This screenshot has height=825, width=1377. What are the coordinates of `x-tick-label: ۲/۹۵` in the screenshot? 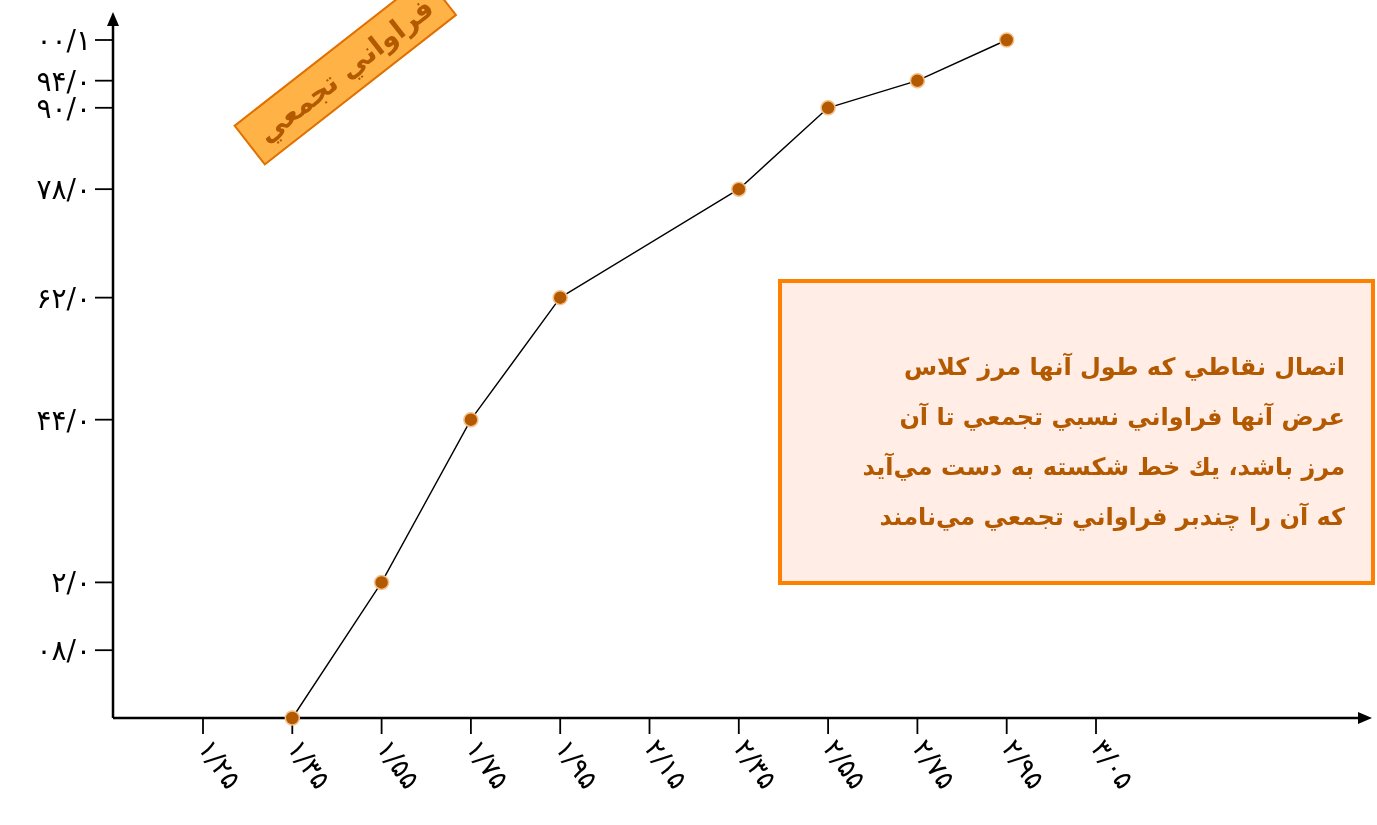 It's located at (1023, 764).